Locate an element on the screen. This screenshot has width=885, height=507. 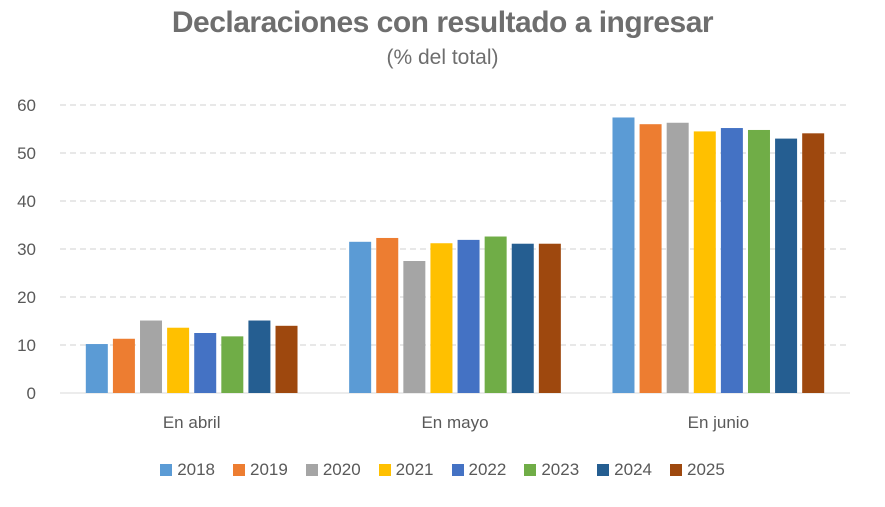
legend-item: 2025 is located at coordinates (697, 470).